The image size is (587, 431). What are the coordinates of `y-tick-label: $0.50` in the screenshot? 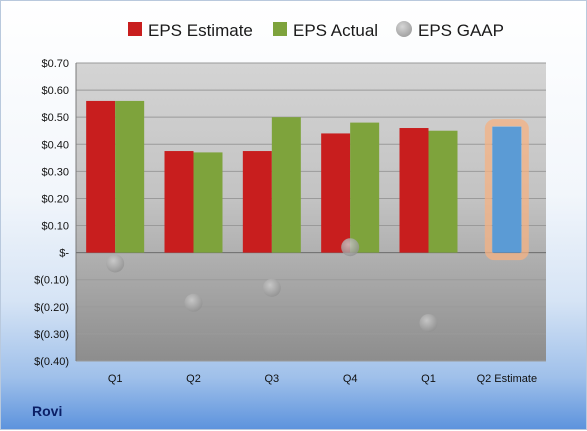 It's located at (55, 118).